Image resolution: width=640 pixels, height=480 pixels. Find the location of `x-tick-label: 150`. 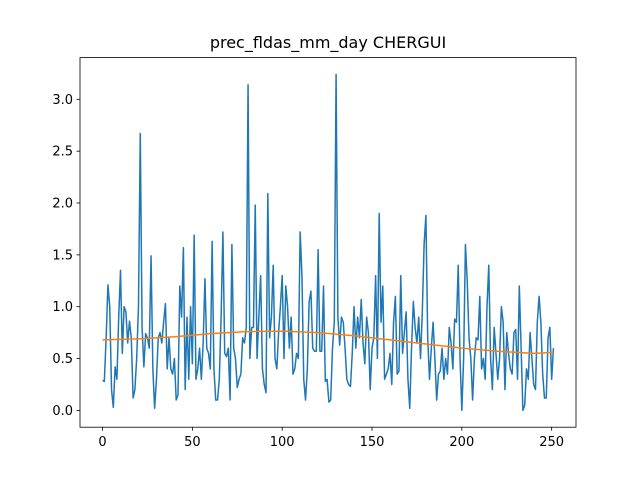

x-tick-label: 150 is located at coordinates (372, 442).